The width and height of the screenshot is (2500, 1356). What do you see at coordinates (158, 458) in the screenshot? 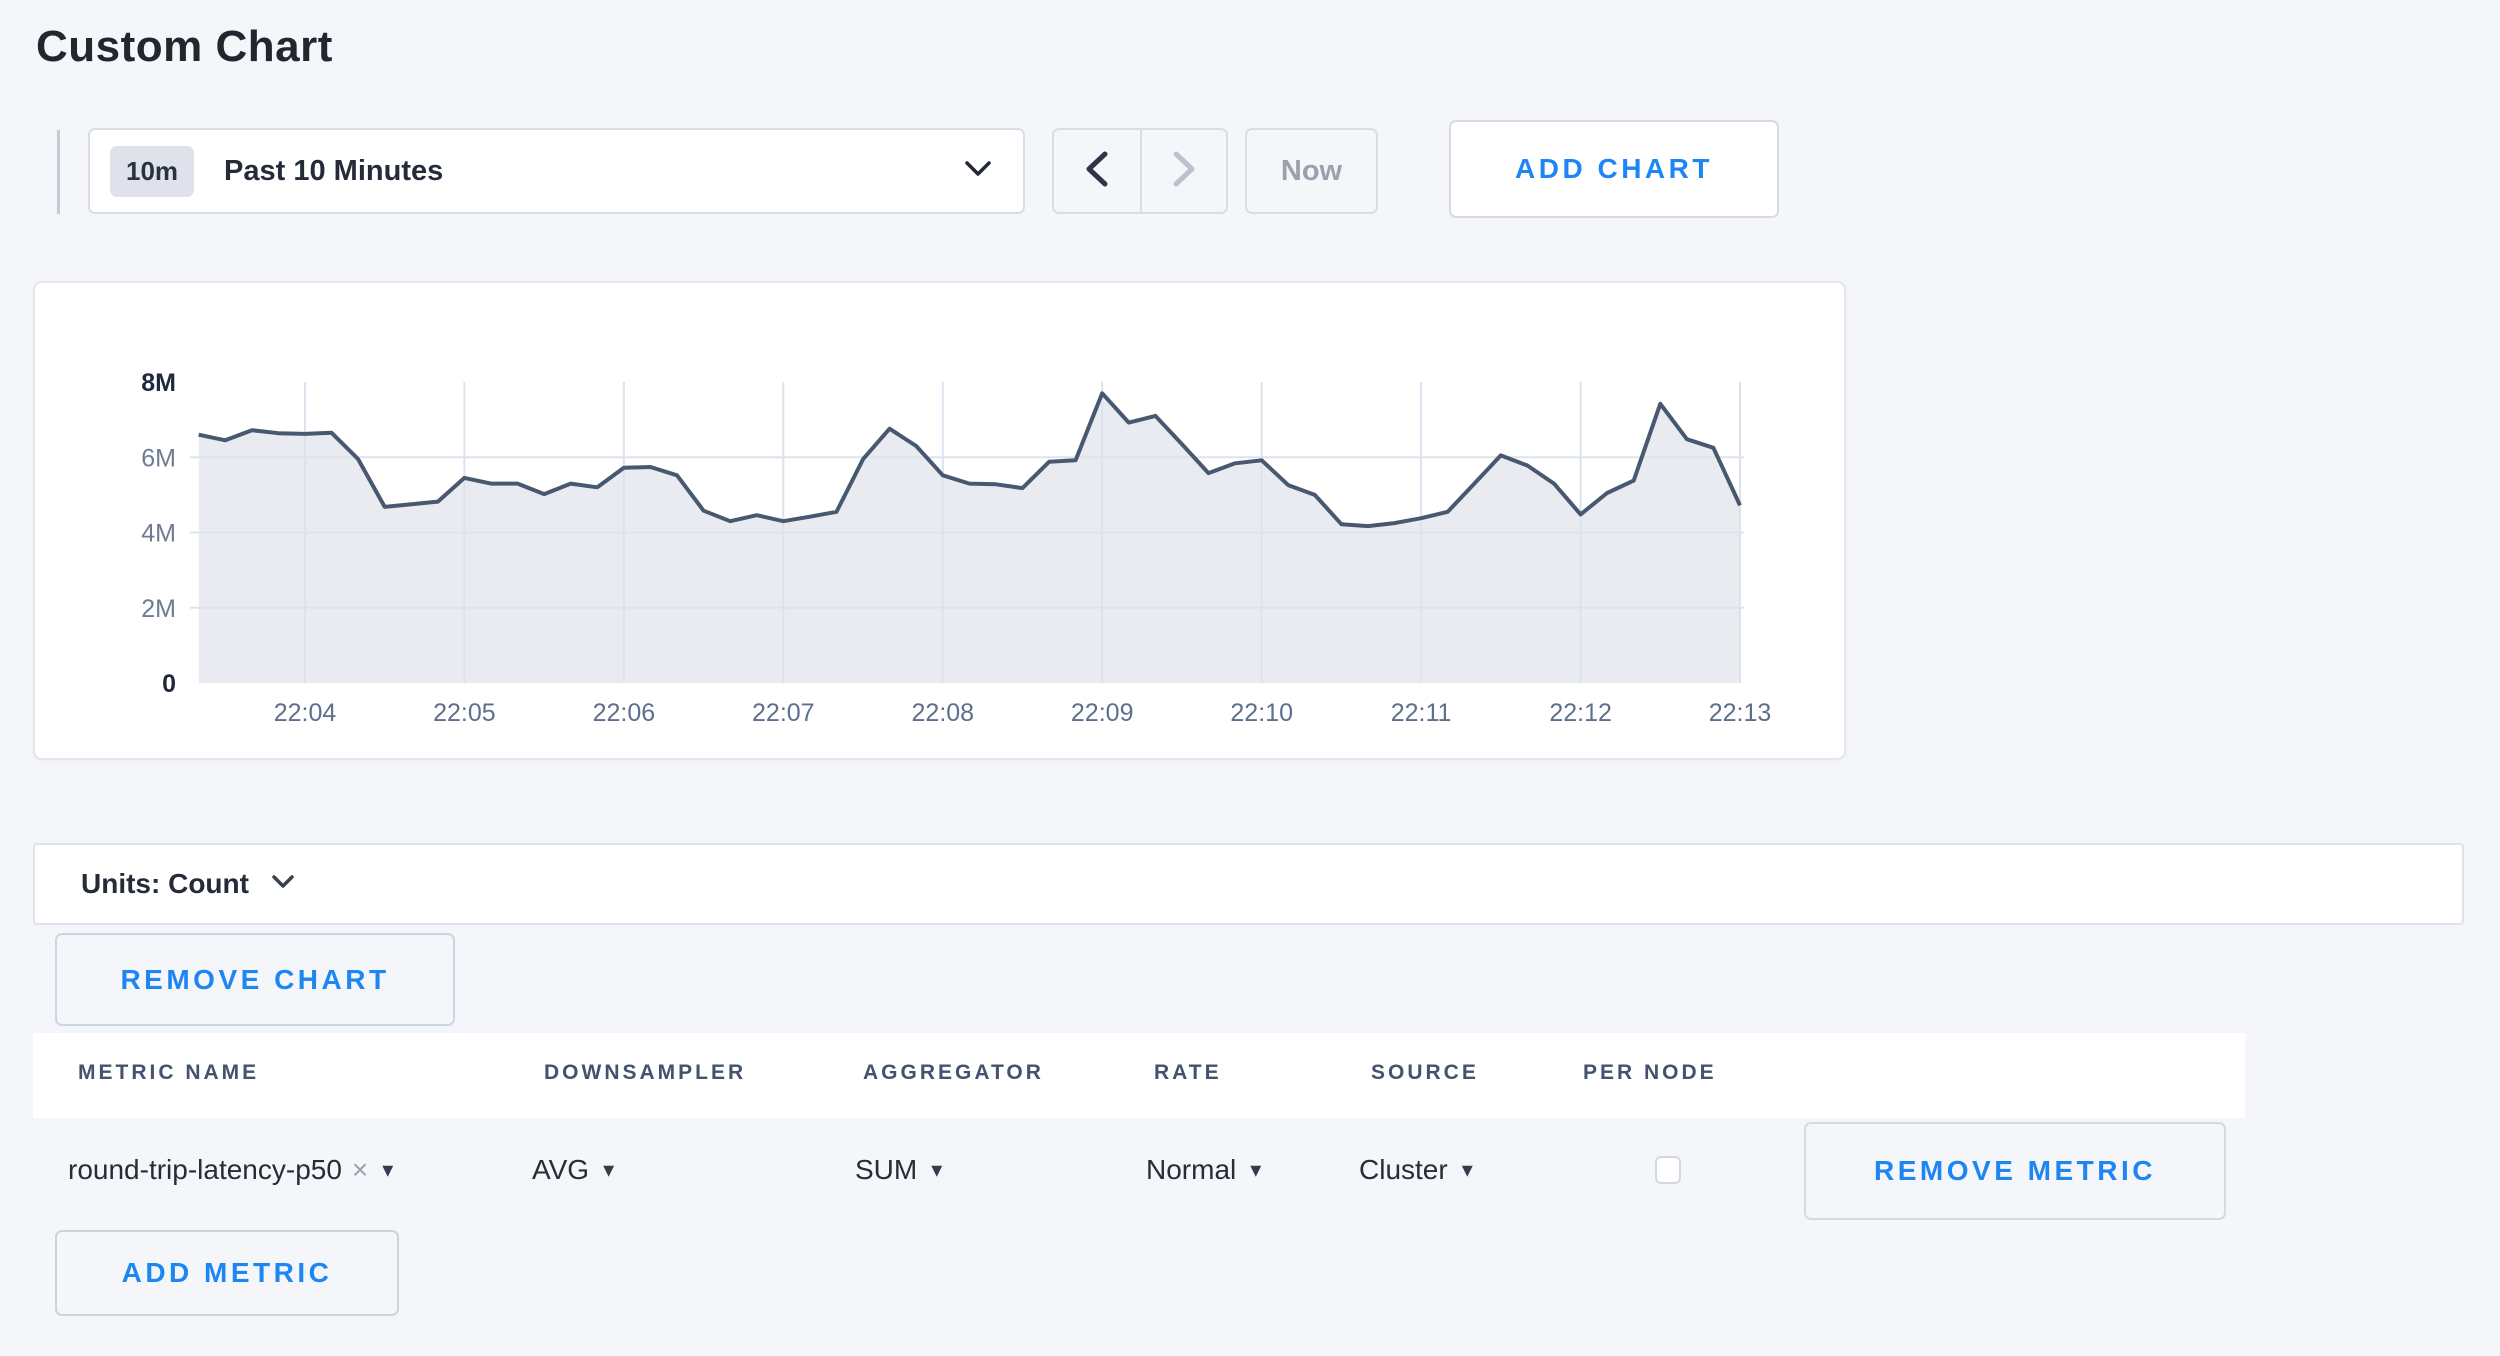
I see `svg-text: 6M` at bounding box center [158, 458].